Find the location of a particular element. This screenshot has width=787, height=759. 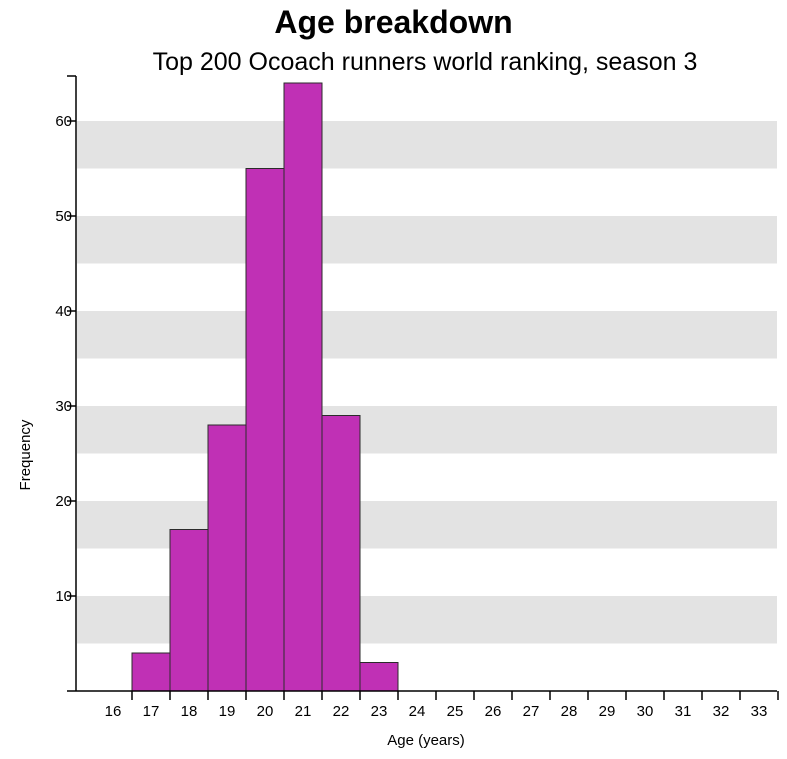

x-tick-label: 18 is located at coordinates (189, 711).